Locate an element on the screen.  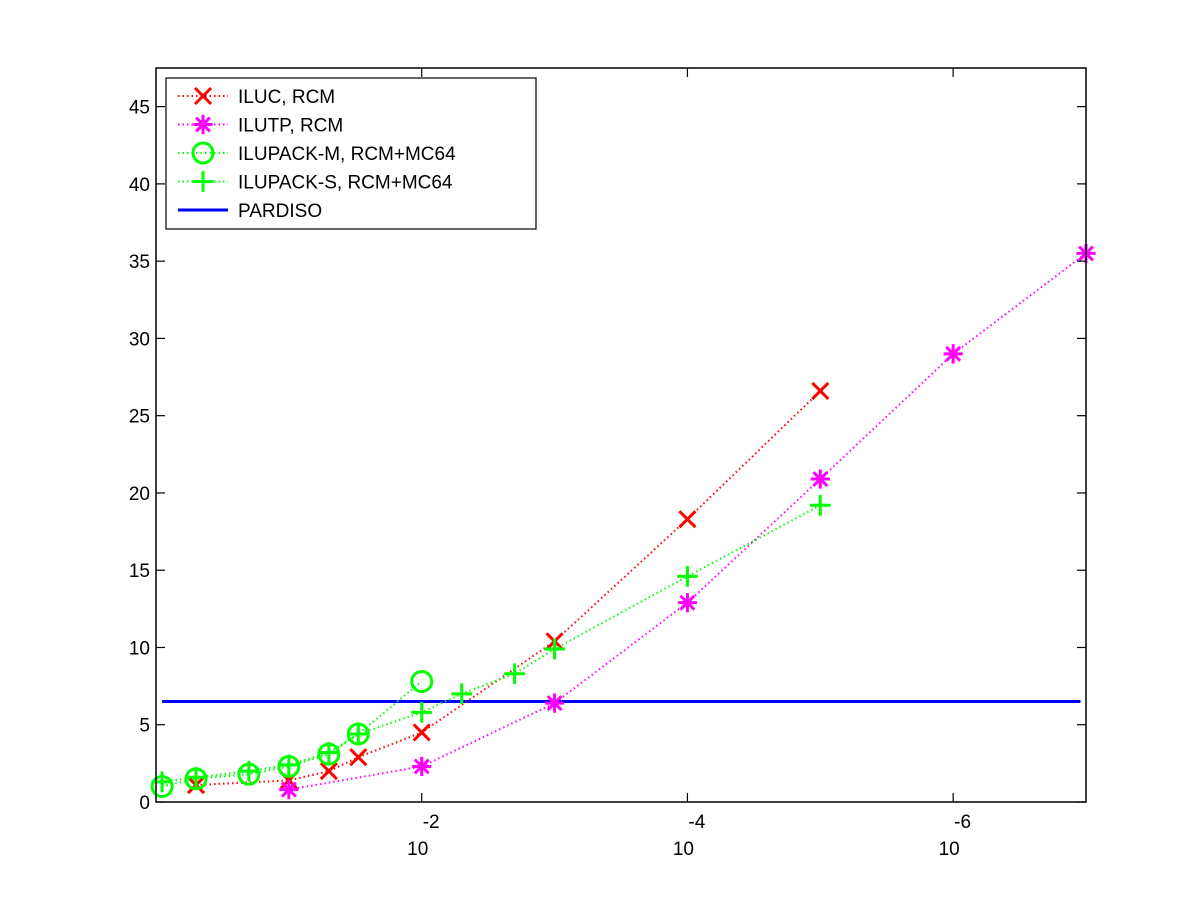
y-tick-label: 25 is located at coordinates (139, 417).